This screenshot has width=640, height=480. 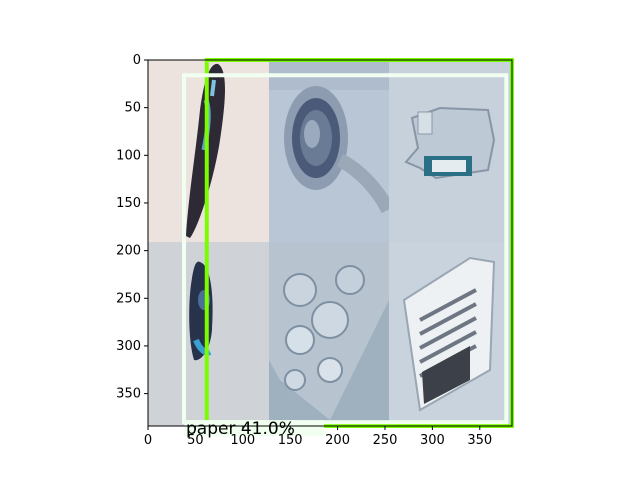 I want to click on x-tick-label: 250, so click(x=385, y=440).